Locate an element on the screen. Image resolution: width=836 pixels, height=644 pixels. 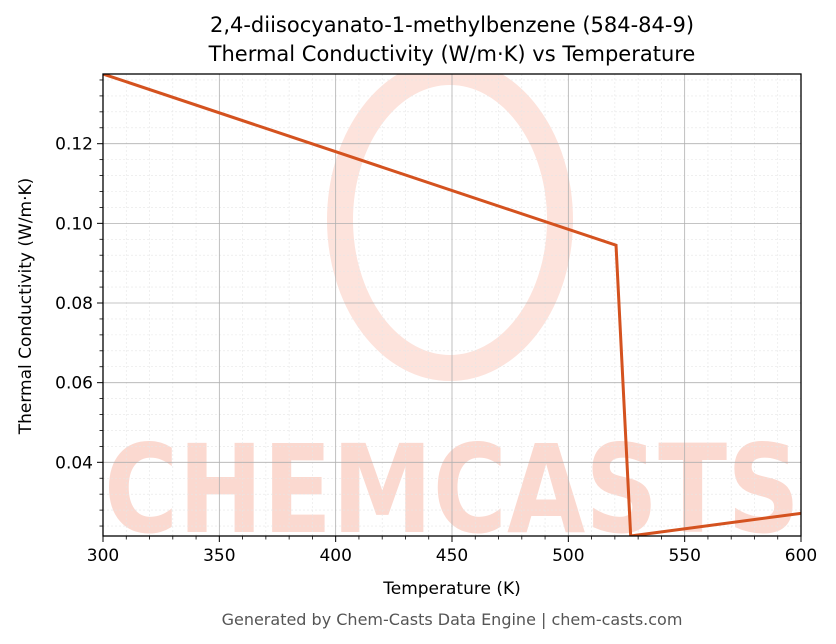
y-axis-label: Thermal Conductivity (W/m·K) is located at coordinates (26, 307).